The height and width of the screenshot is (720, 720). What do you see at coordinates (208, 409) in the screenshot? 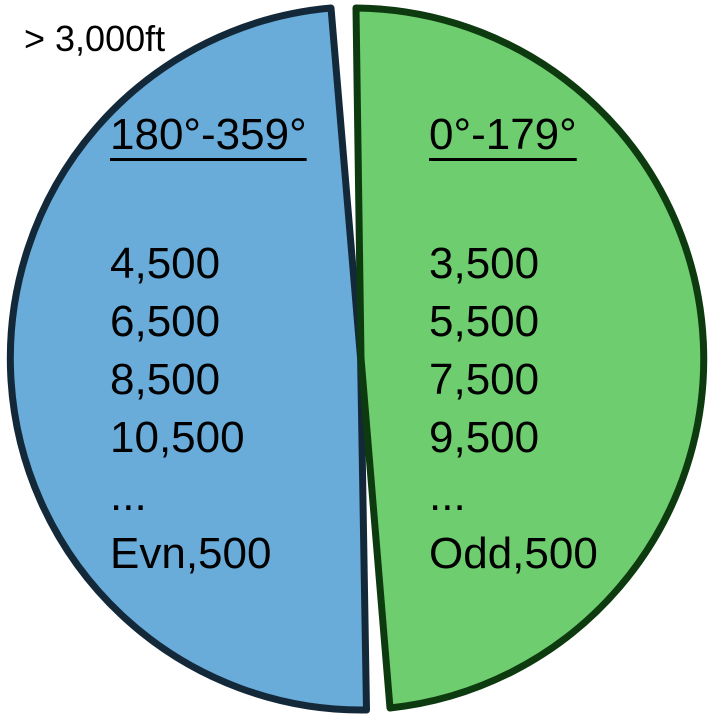
I see `westbound-altitude-list: 4,500 6,500 8,500 10,500 ... Evn,500` at bounding box center [208, 409].